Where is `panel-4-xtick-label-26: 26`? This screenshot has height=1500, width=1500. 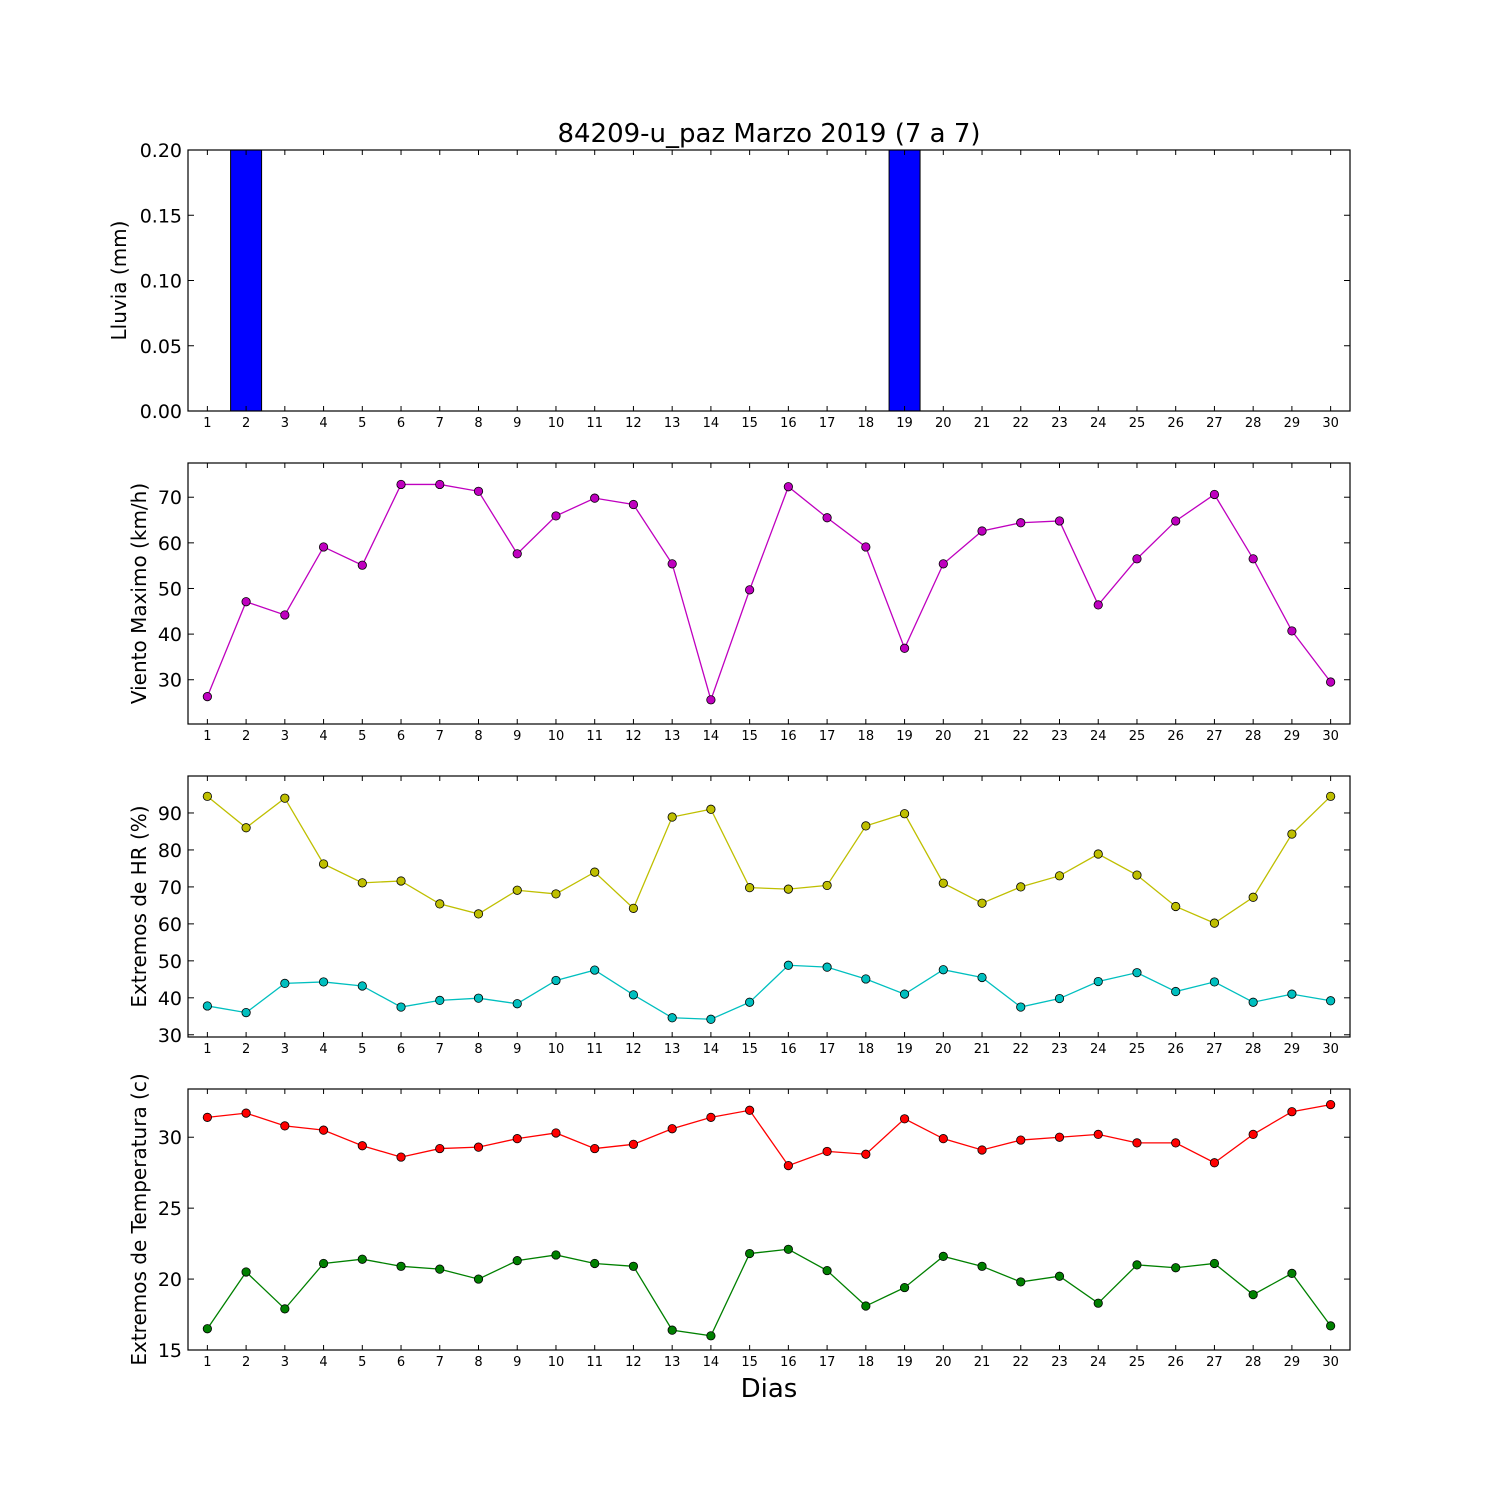
panel-4-xtick-label-26: 26 is located at coordinates (1175, 1362).